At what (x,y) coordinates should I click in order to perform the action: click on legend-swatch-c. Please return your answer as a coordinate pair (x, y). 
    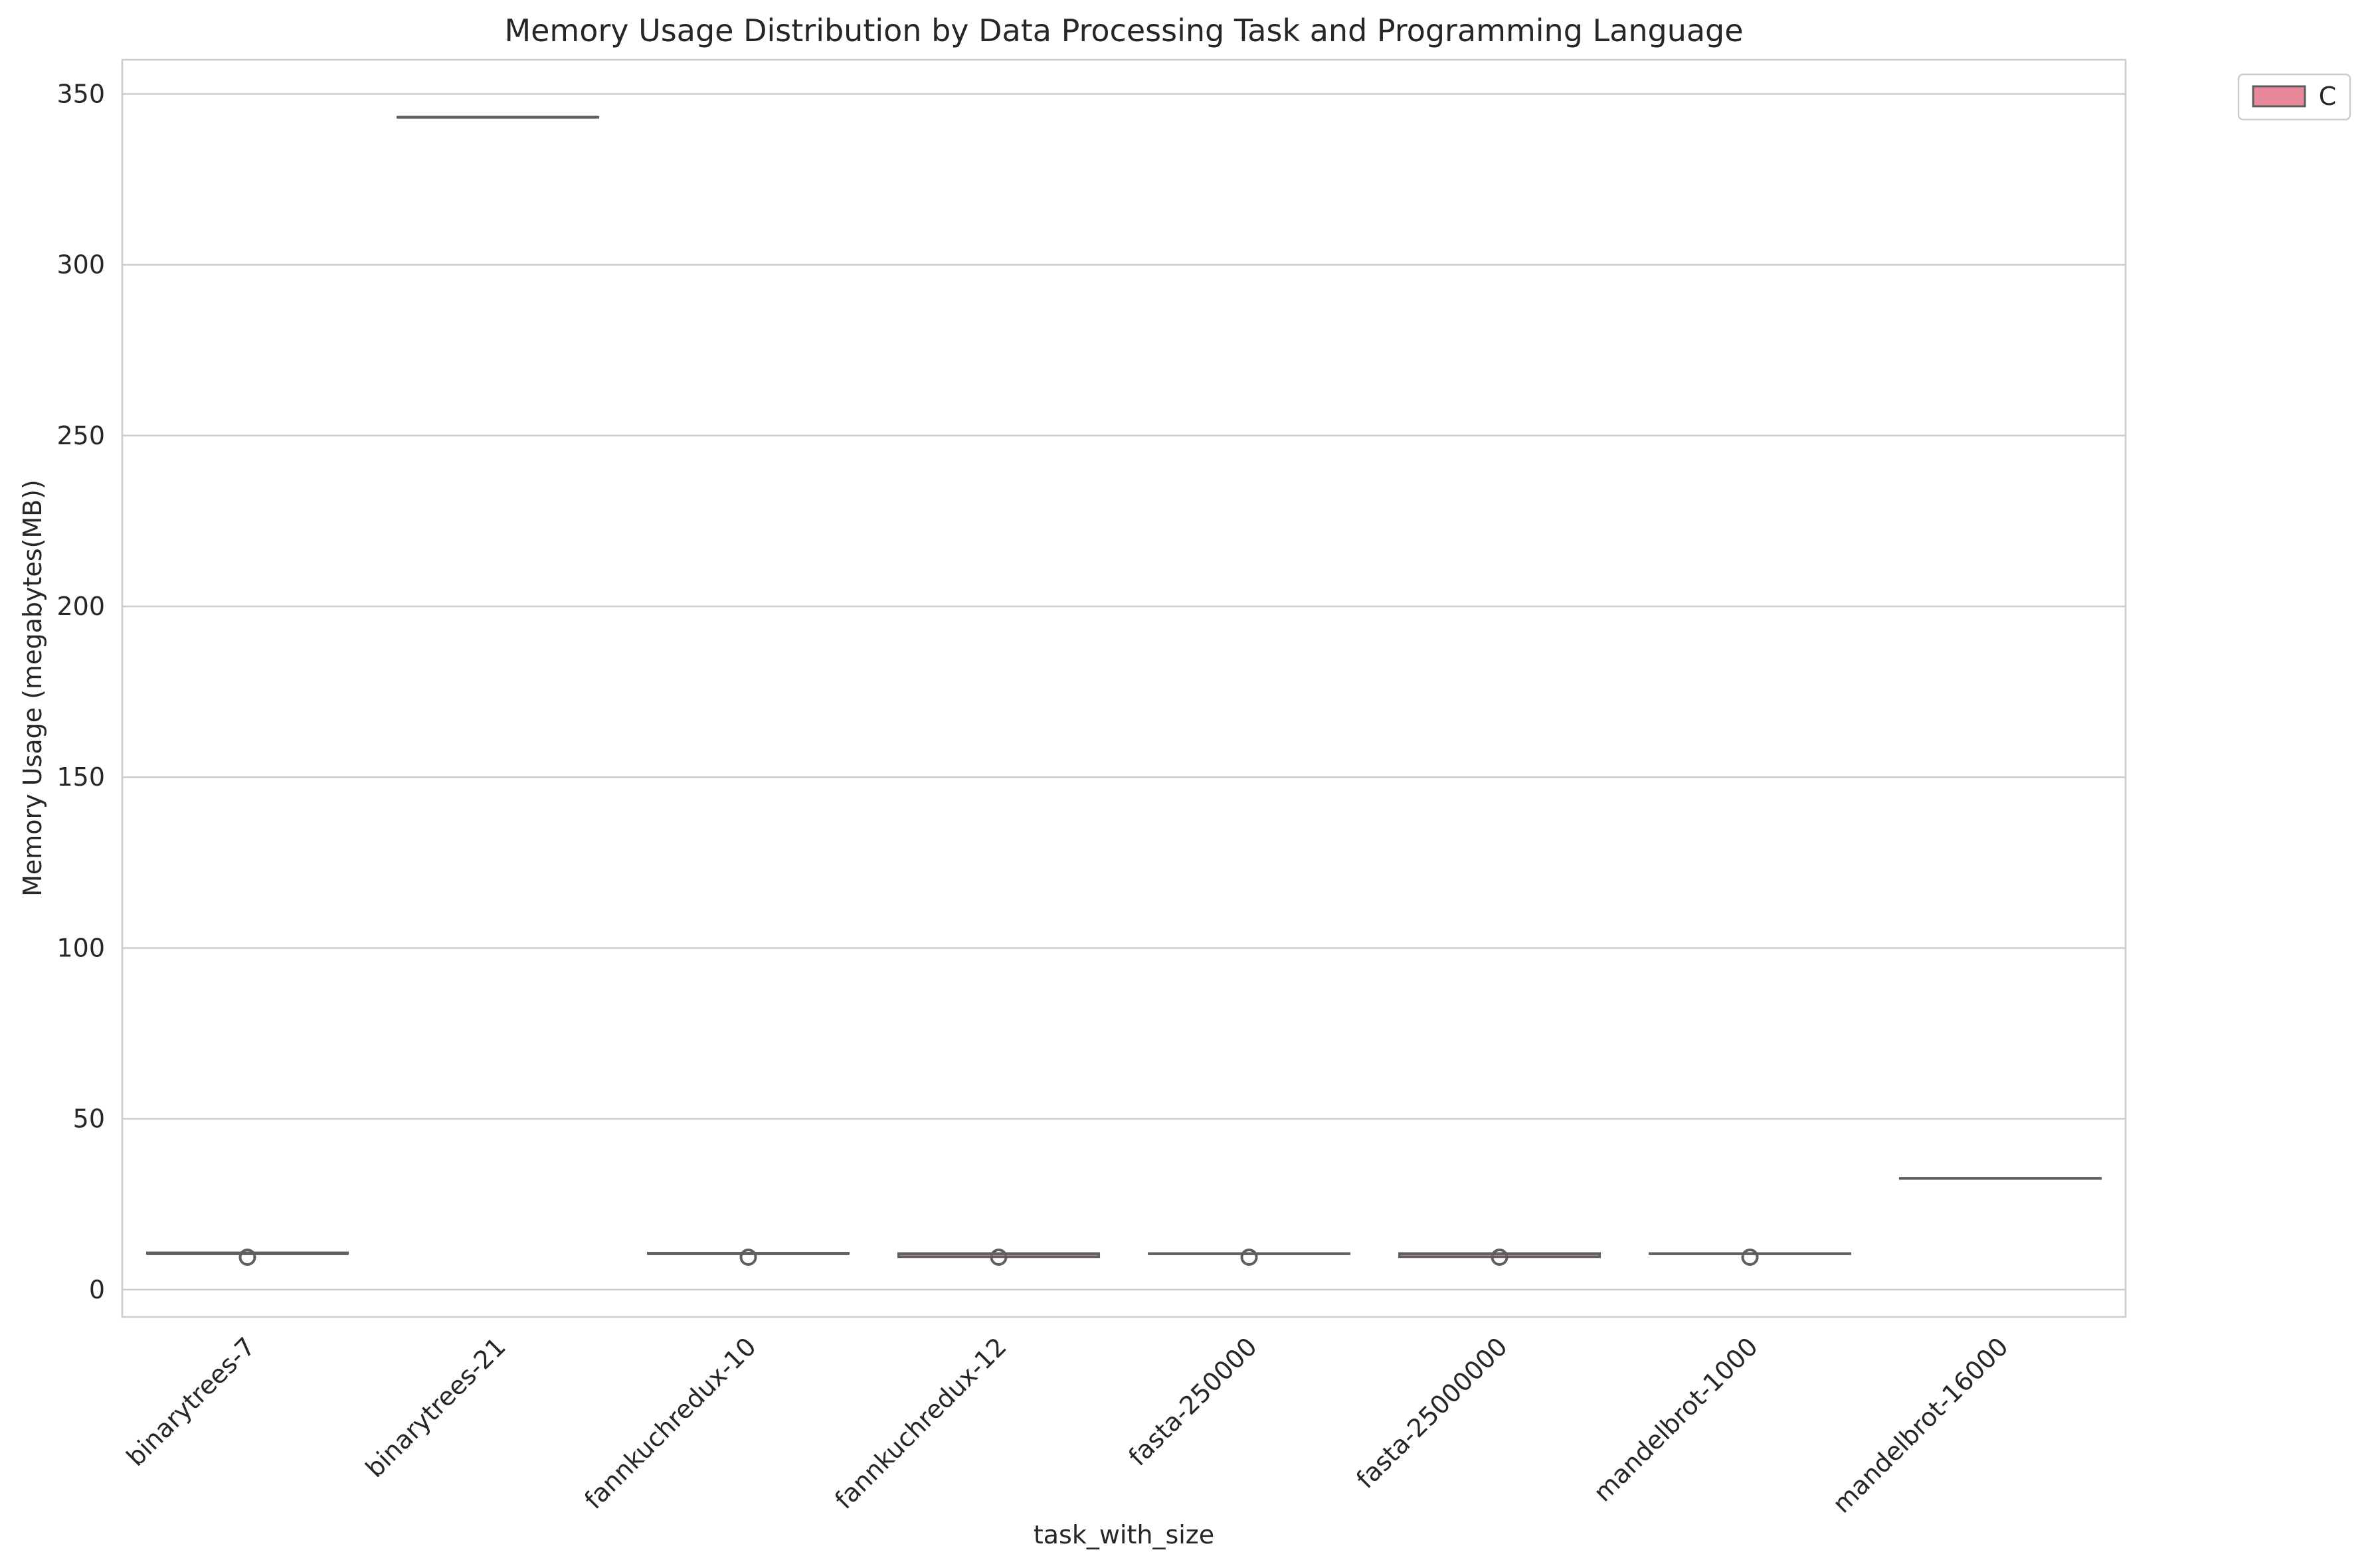
    Looking at the image, I should click on (2279, 96).